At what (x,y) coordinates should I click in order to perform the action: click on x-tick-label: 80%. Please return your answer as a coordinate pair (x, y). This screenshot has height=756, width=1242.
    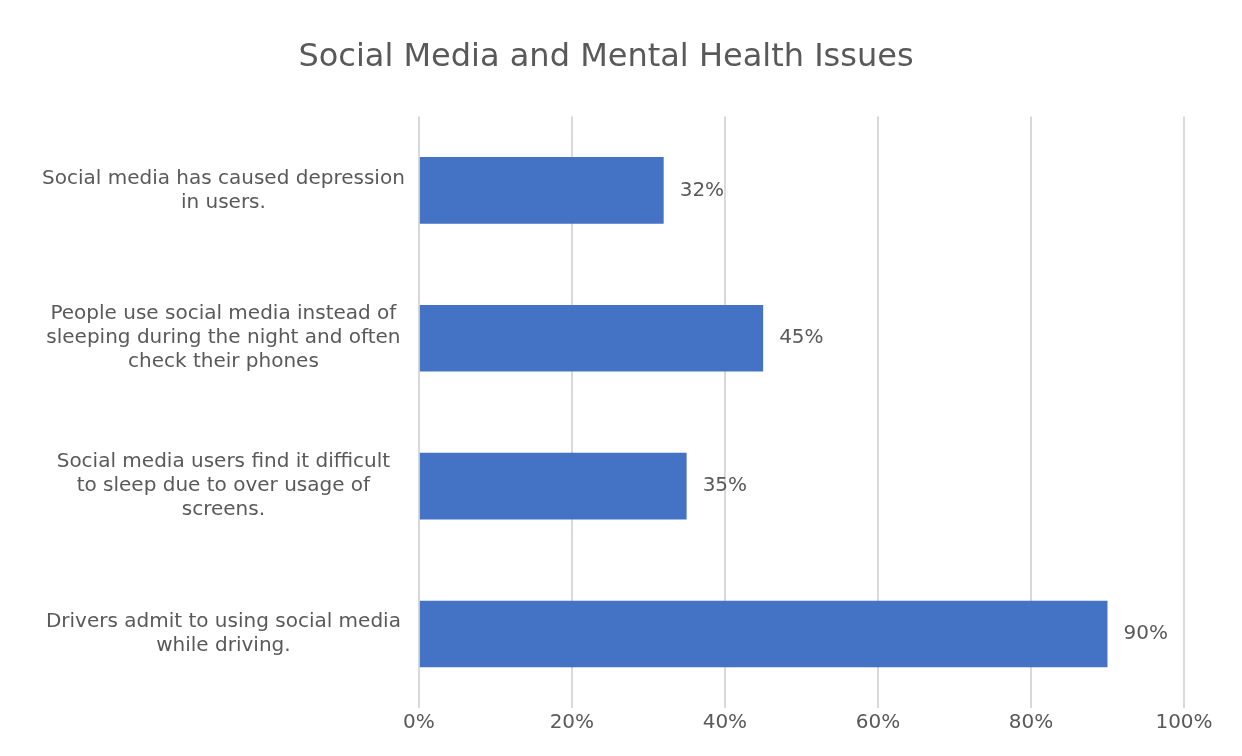
    Looking at the image, I should click on (1031, 721).